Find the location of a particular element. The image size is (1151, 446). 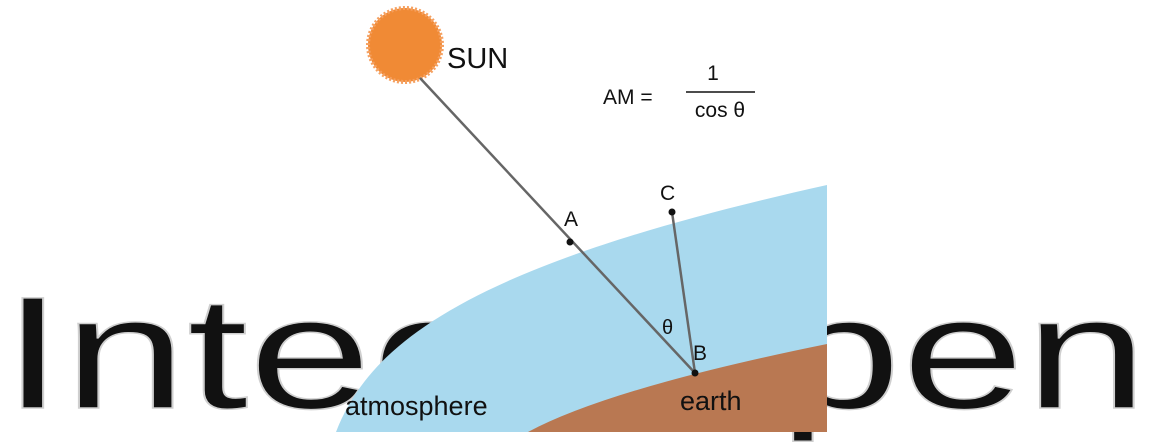

angle-label: θ is located at coordinates (667, 328).